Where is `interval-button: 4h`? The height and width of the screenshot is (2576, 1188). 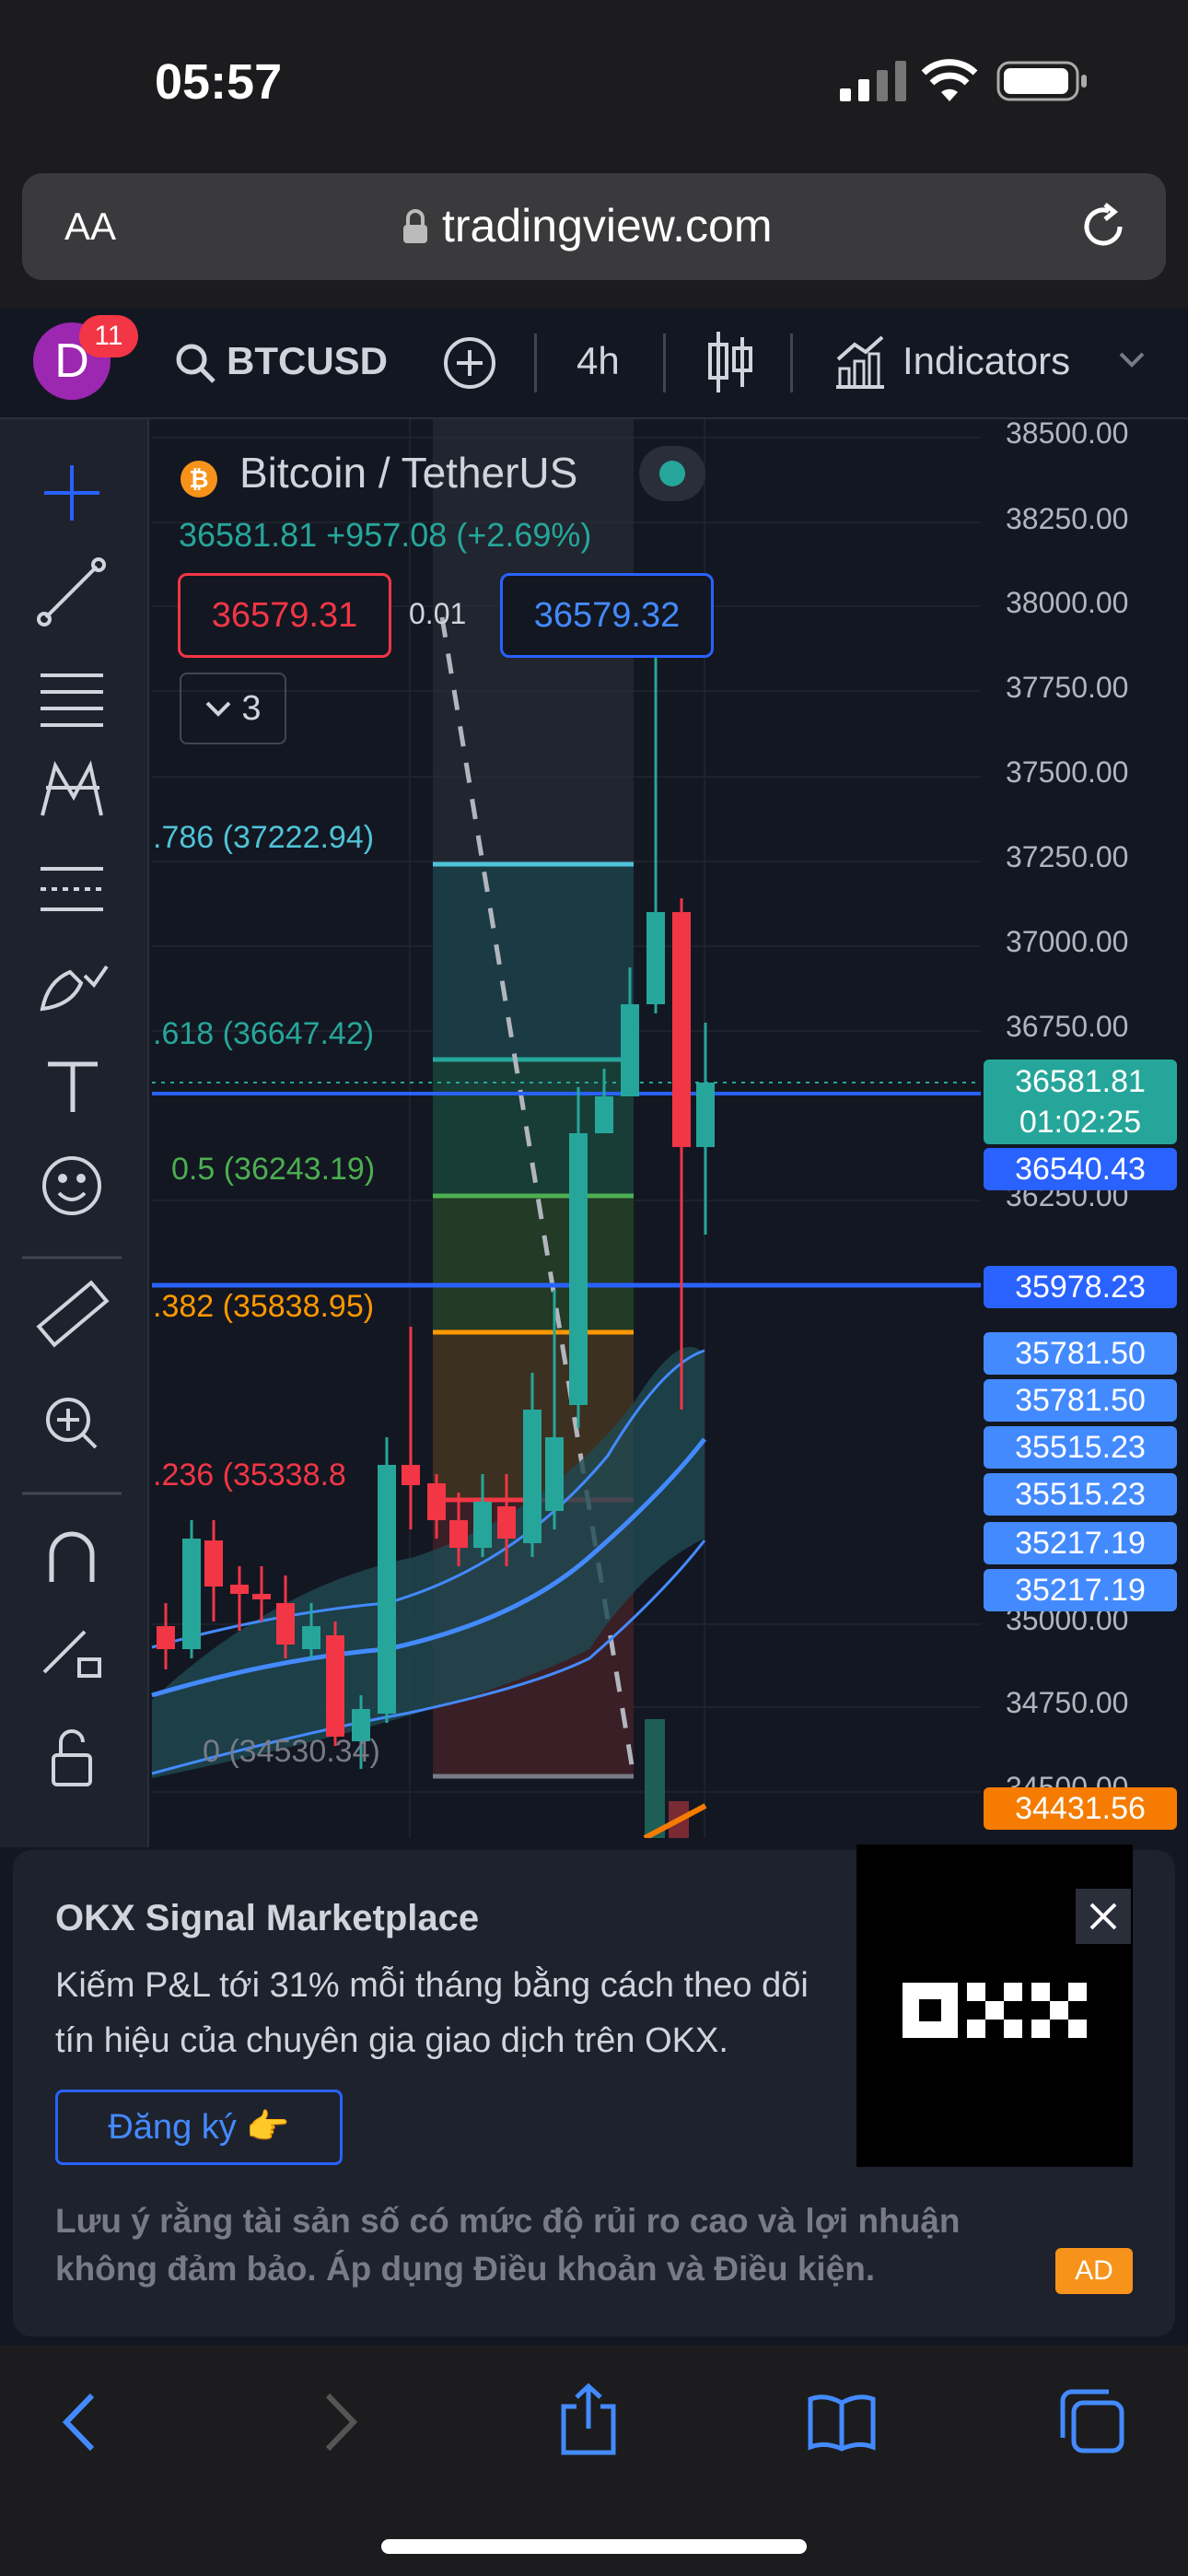 interval-button: 4h is located at coordinates (598, 360).